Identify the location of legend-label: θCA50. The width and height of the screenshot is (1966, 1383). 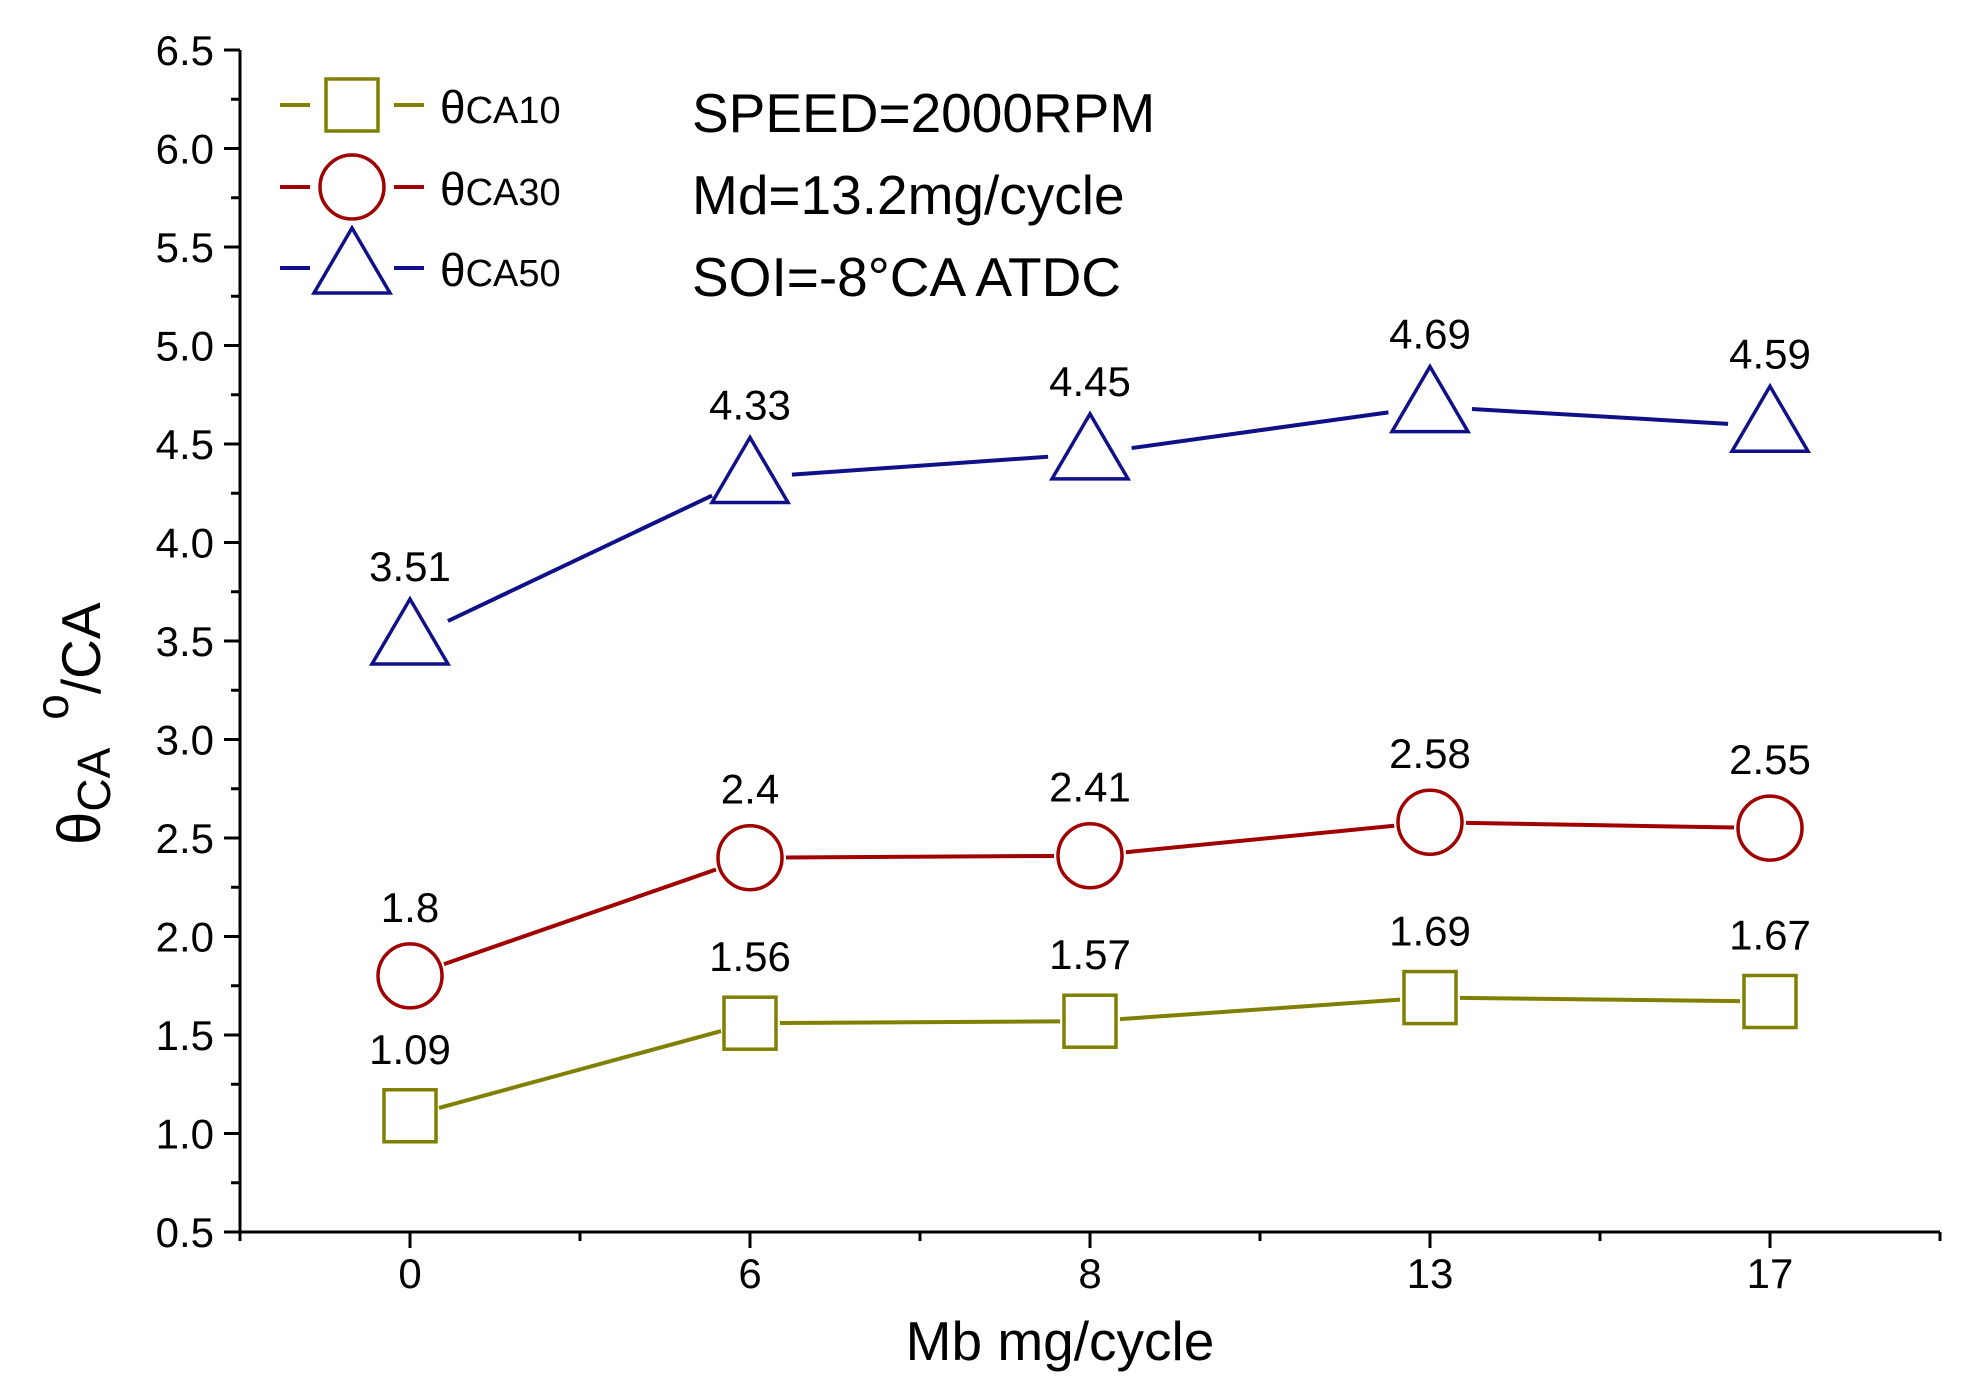
(500, 270).